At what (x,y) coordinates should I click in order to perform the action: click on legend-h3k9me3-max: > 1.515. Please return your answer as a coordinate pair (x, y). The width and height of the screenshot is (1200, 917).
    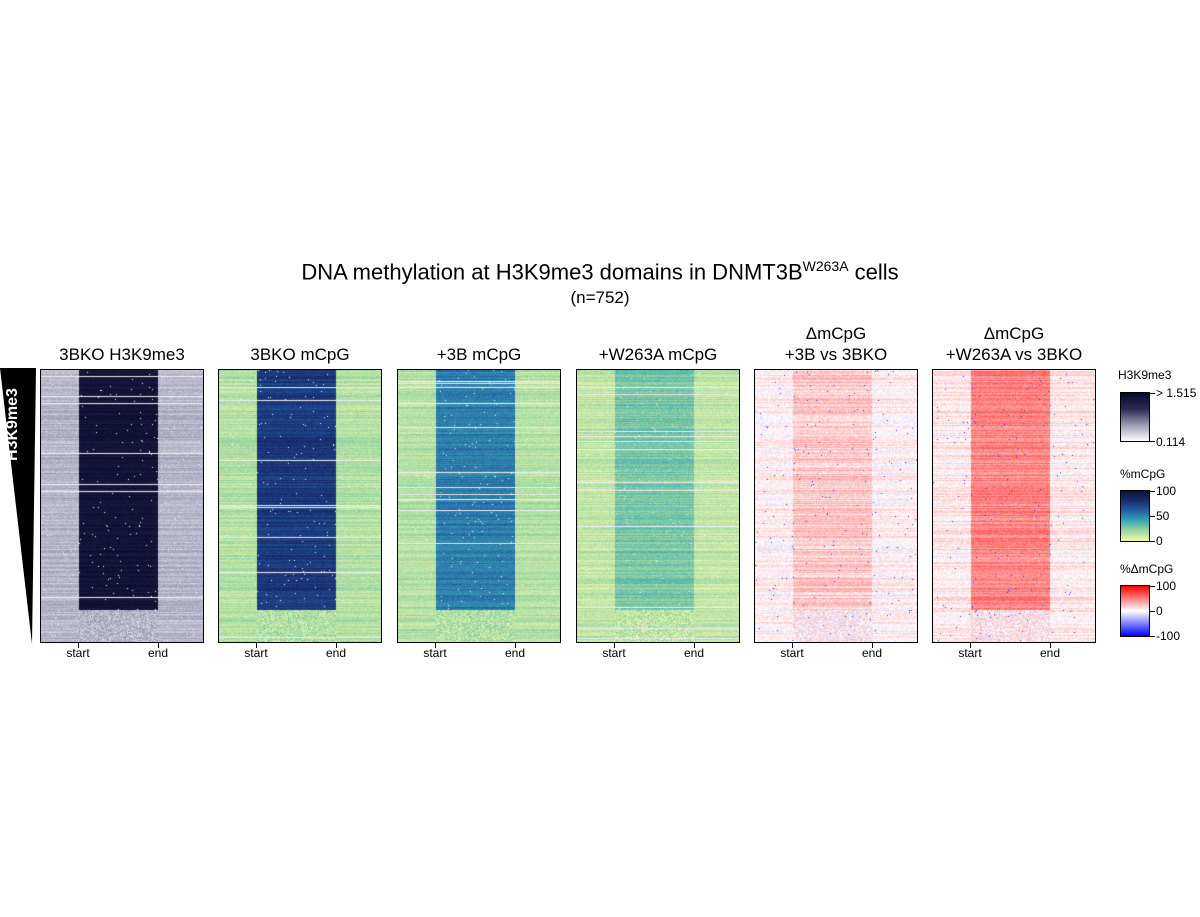
    Looking at the image, I should click on (1176, 393).